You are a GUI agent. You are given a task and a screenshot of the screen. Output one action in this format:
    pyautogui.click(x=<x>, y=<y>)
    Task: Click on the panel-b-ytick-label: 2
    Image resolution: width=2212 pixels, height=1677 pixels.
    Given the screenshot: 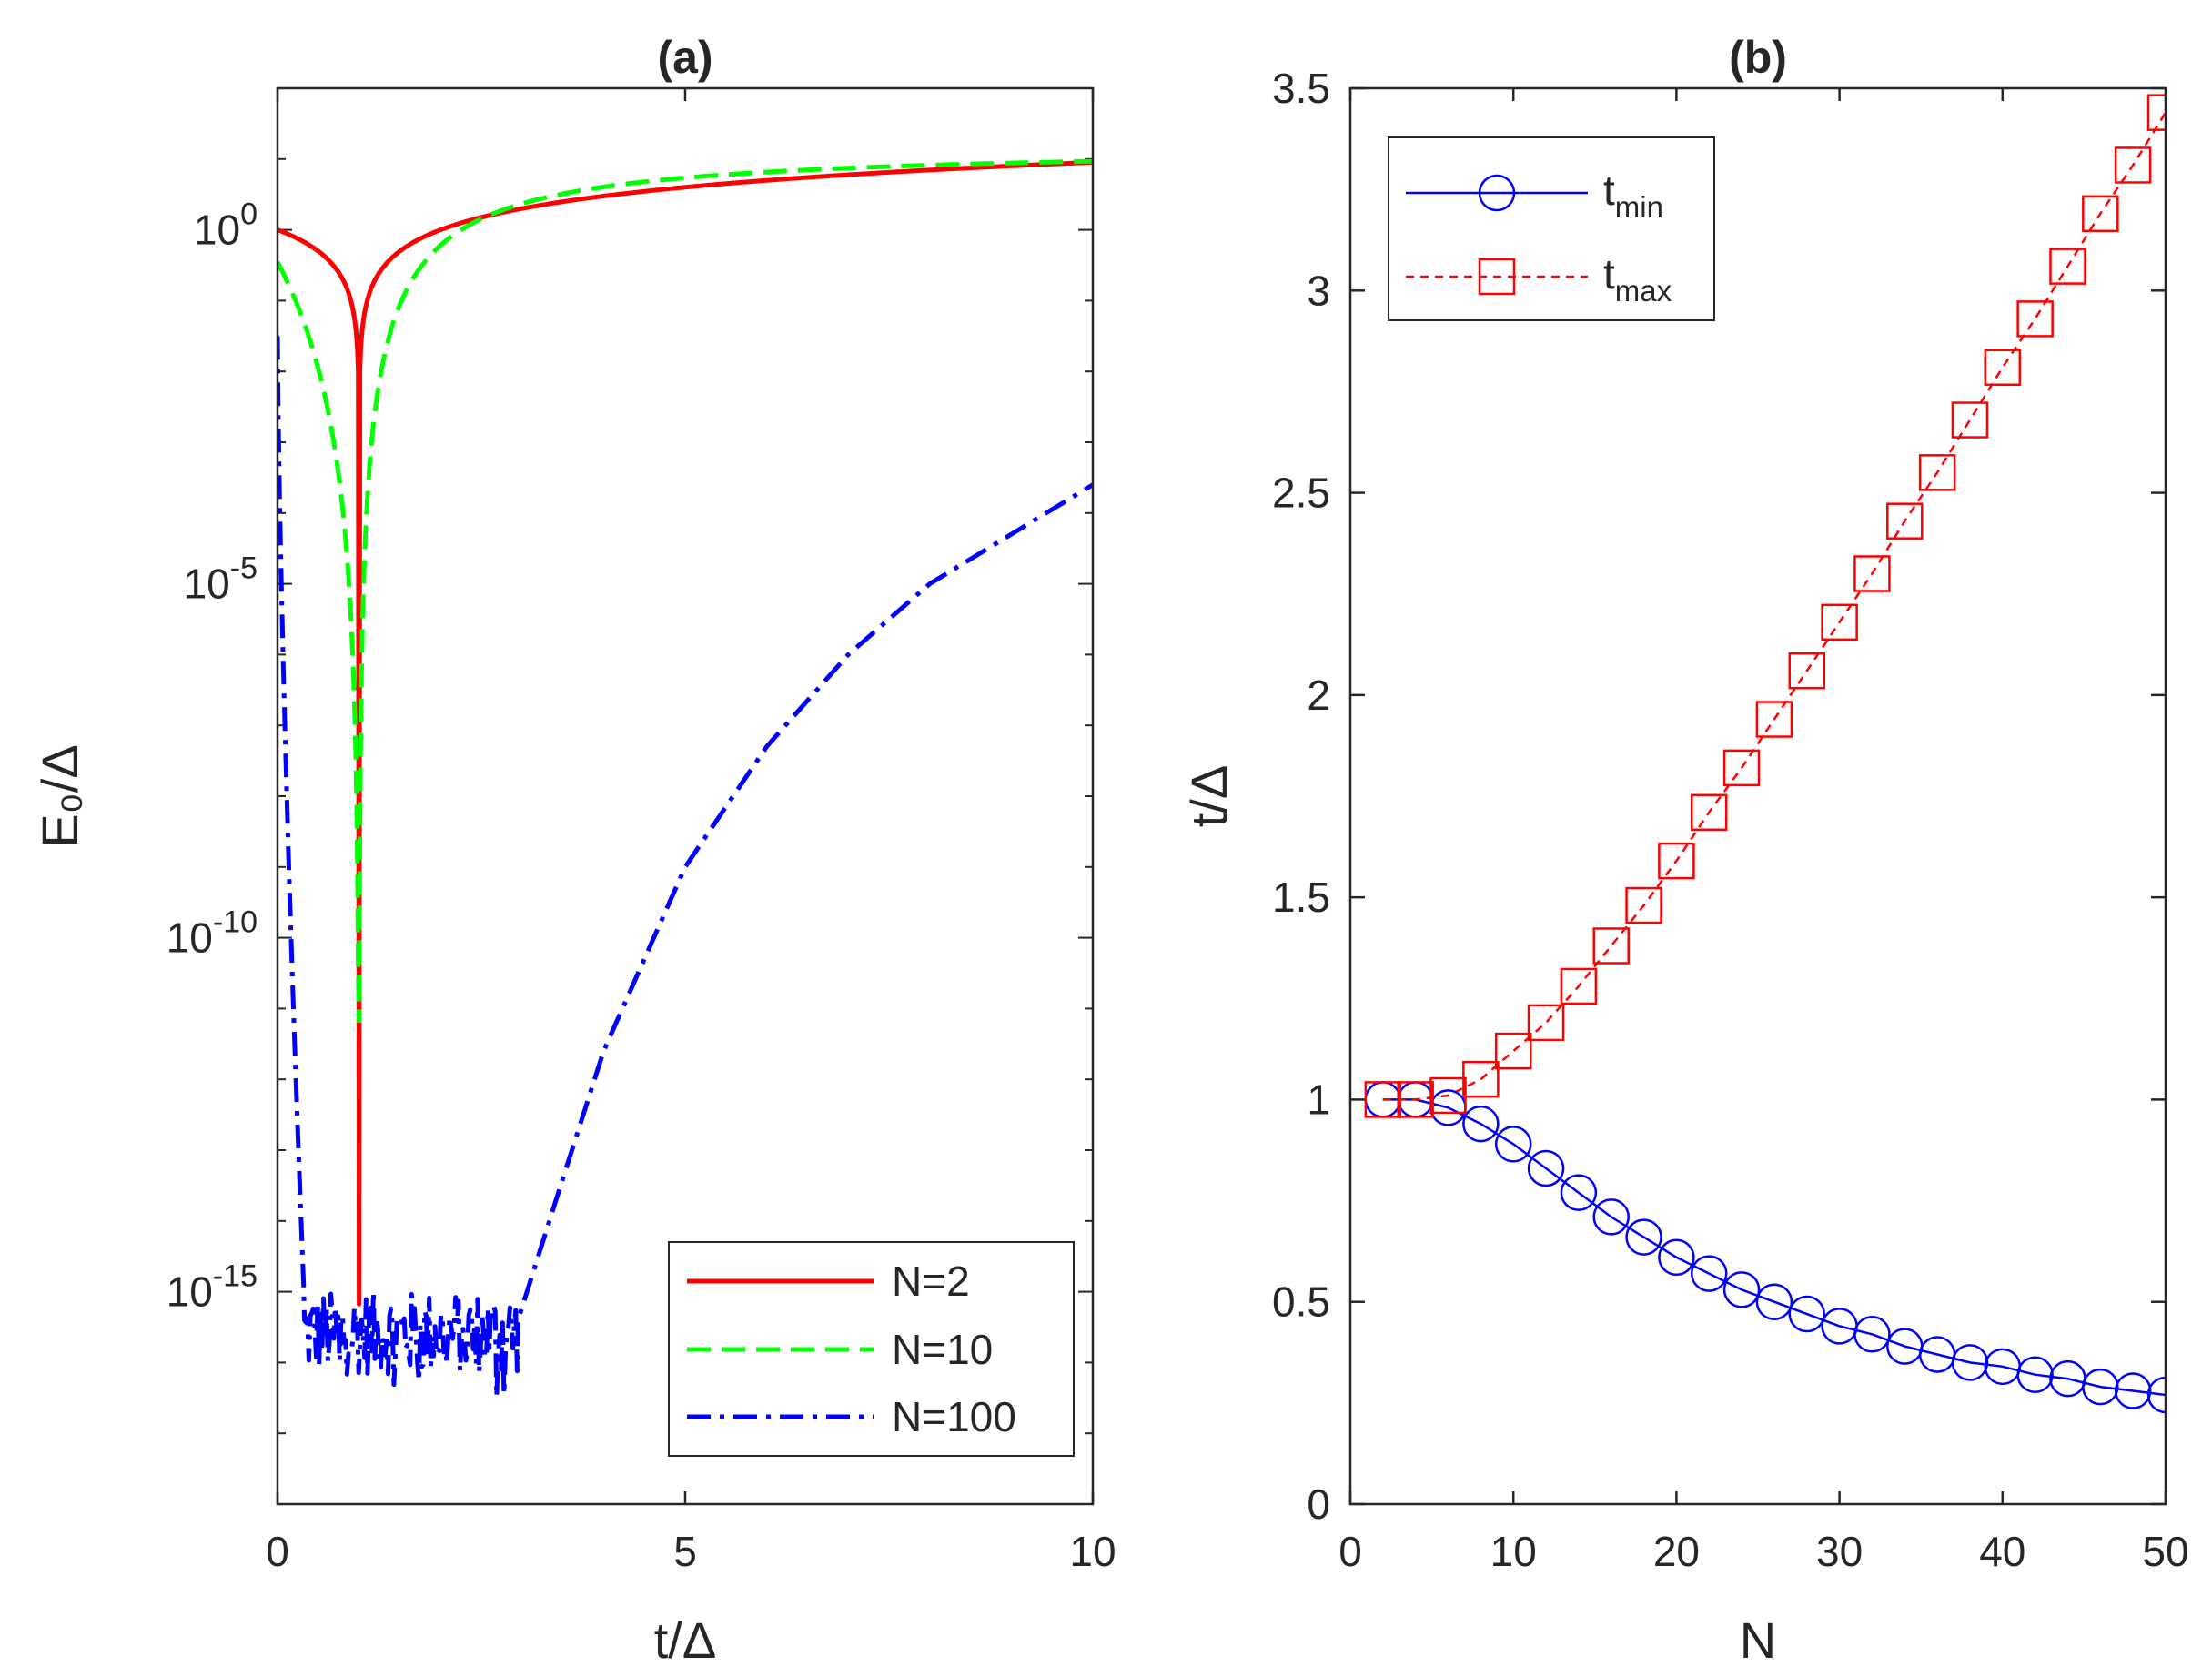 What is the action you would take?
    pyautogui.click(x=1318, y=695)
    